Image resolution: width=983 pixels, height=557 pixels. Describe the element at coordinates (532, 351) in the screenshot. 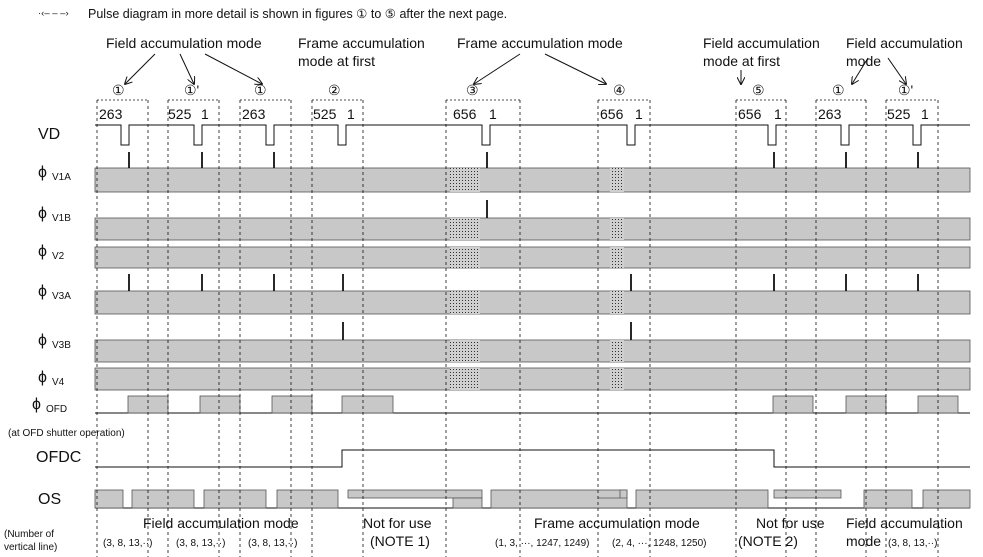

I see `v3b-band` at that location.